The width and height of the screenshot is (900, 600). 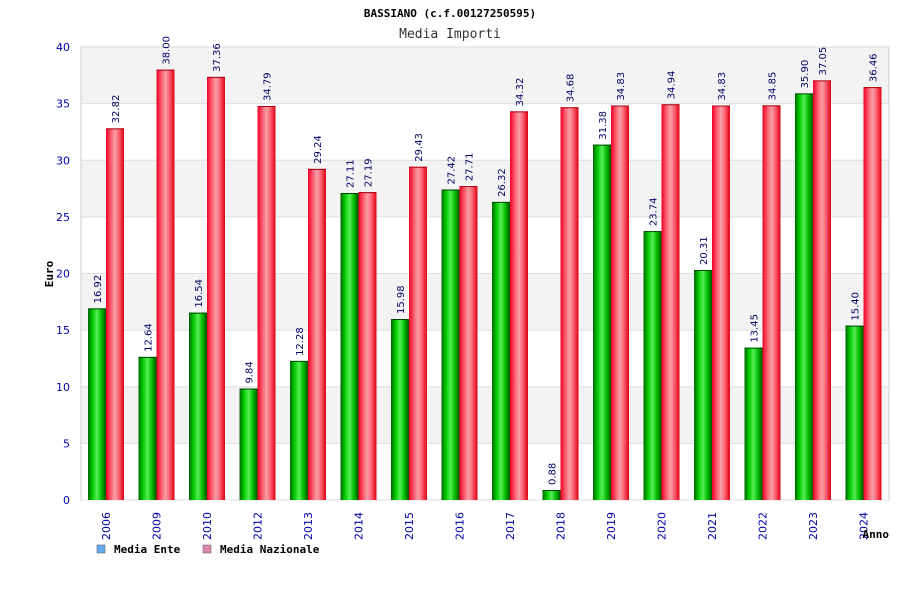 I want to click on data-label-media-ente-2022: 13.45, so click(x=755, y=328).